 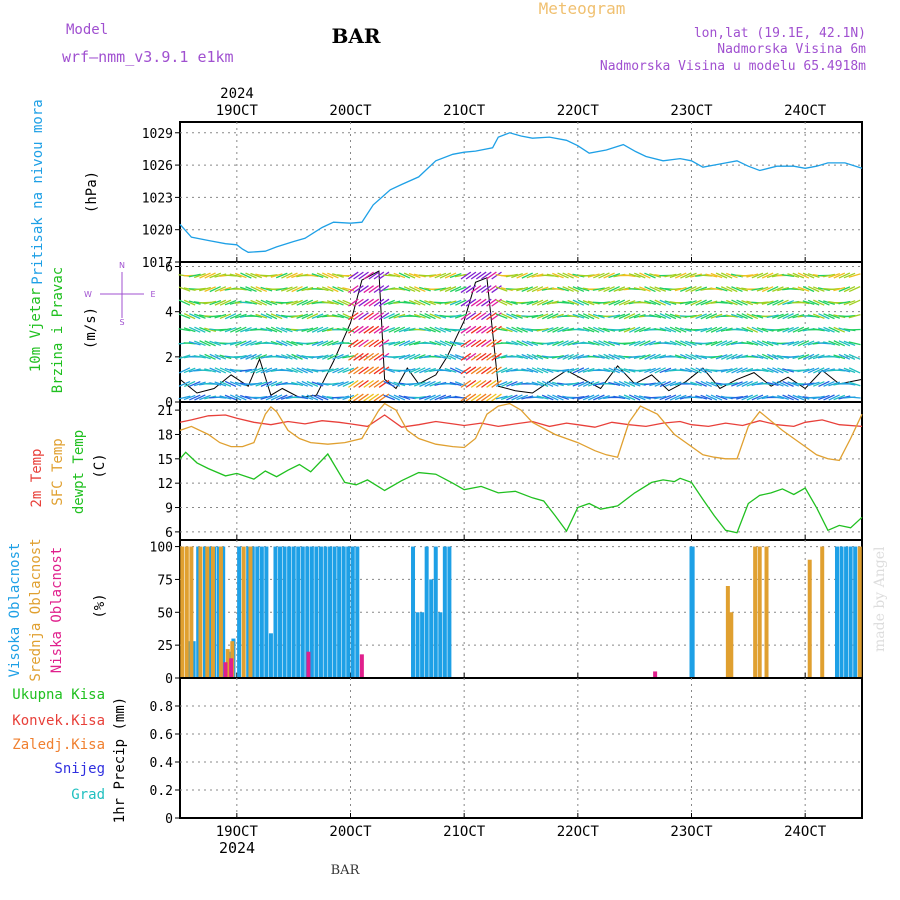 I want to click on y-tick-label: 25, so click(x=165, y=646).